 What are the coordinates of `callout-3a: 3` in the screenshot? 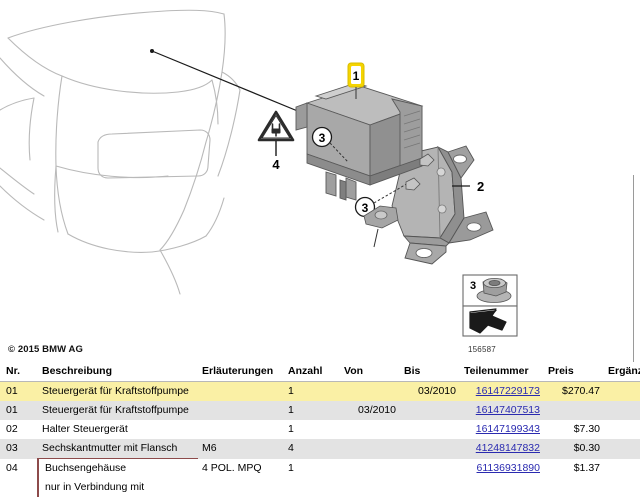 It's located at (322, 137).